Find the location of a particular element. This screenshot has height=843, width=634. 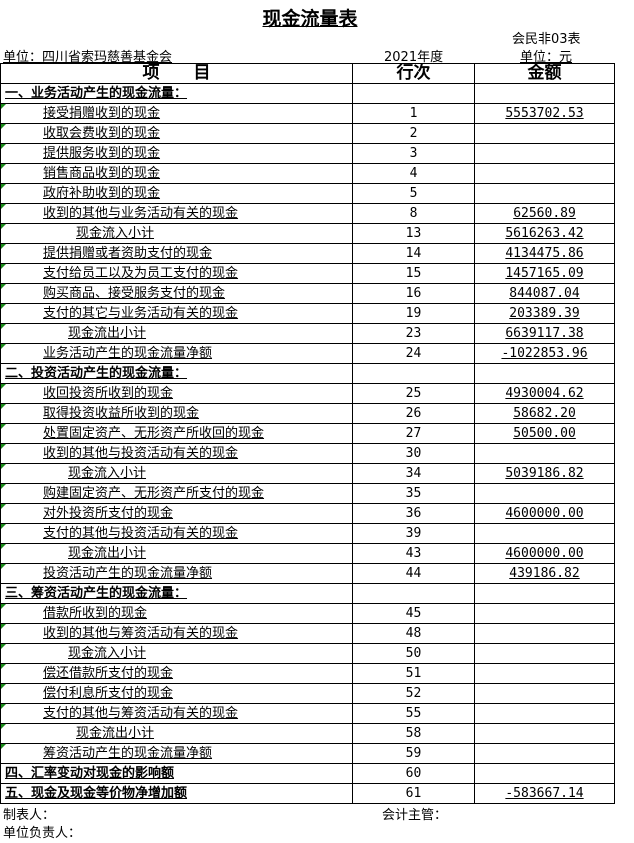

table-row: 偿付利息所支付的现金 52 is located at coordinates (307, 693).